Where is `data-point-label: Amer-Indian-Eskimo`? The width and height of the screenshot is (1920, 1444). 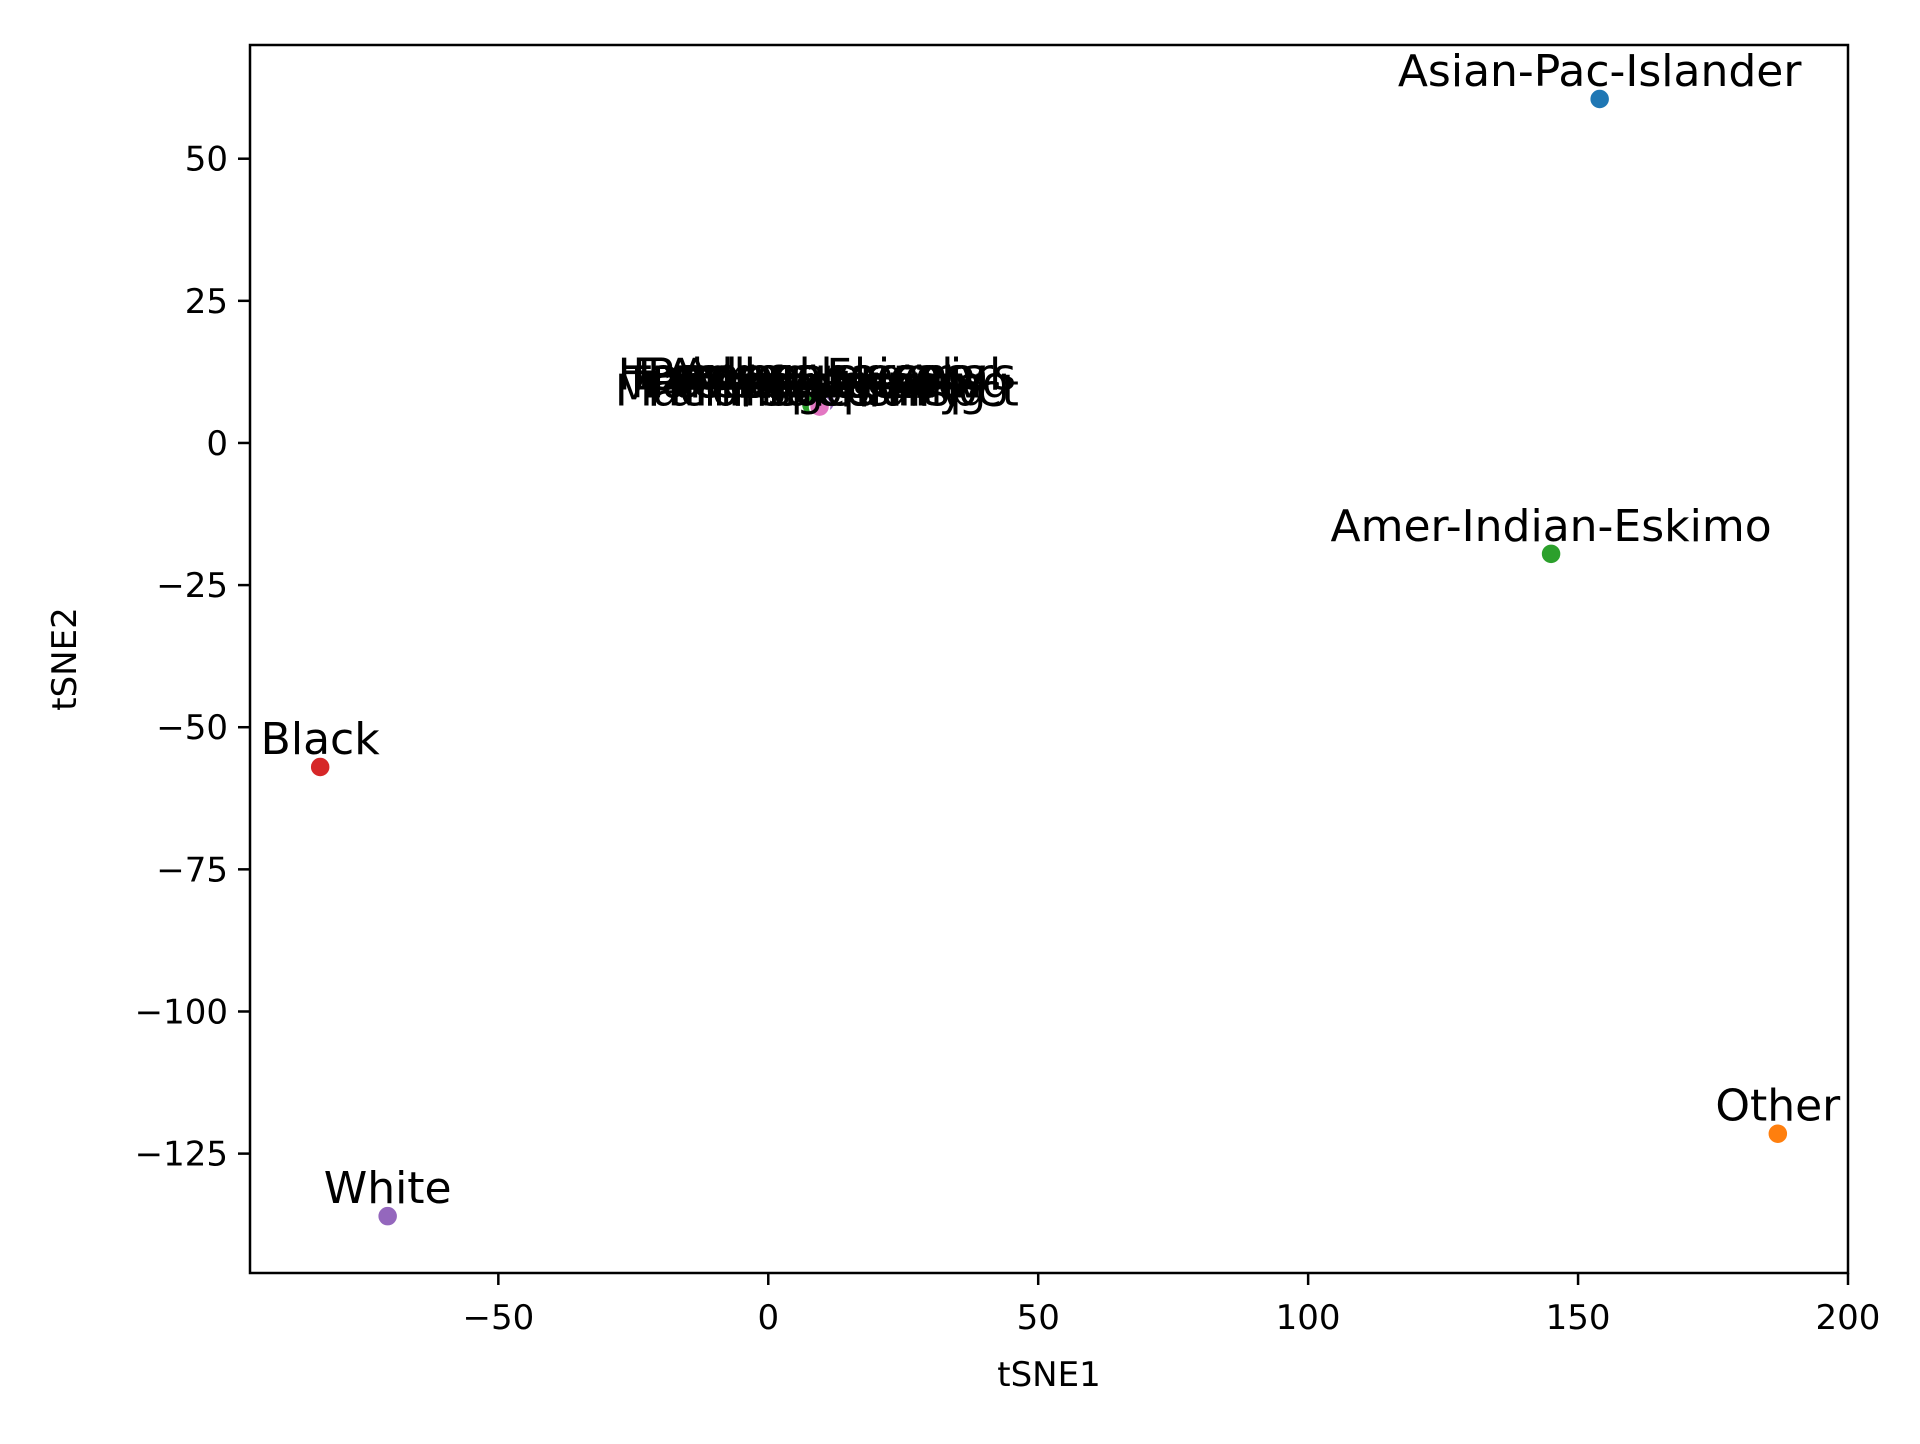
data-point-label: Amer-Indian-Eskimo is located at coordinates (1551, 526).